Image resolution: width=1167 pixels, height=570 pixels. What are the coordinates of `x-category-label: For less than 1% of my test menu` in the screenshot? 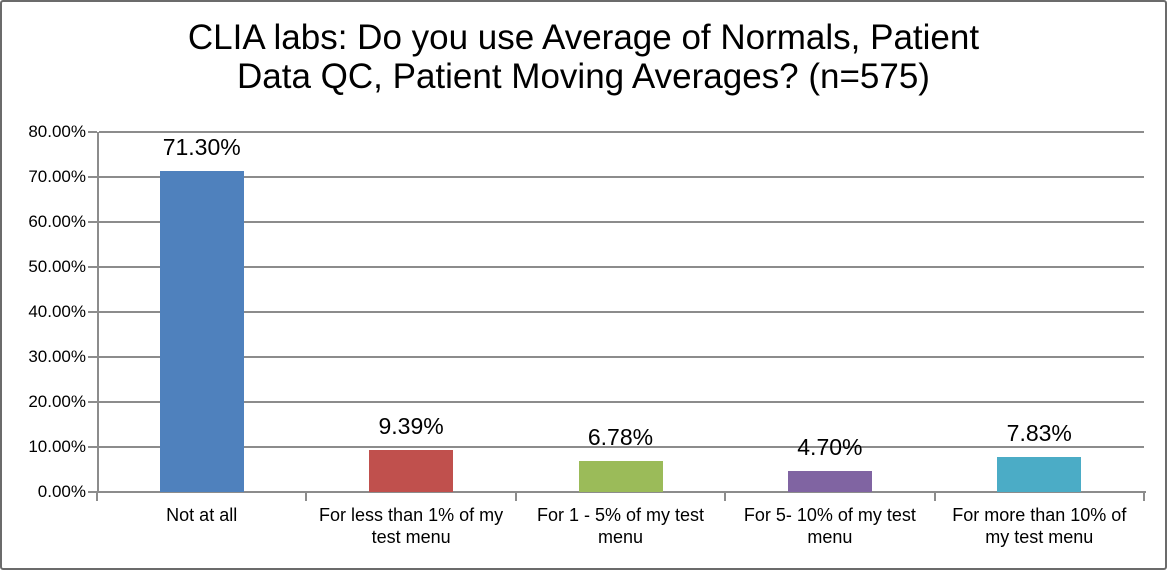 It's located at (411, 526).